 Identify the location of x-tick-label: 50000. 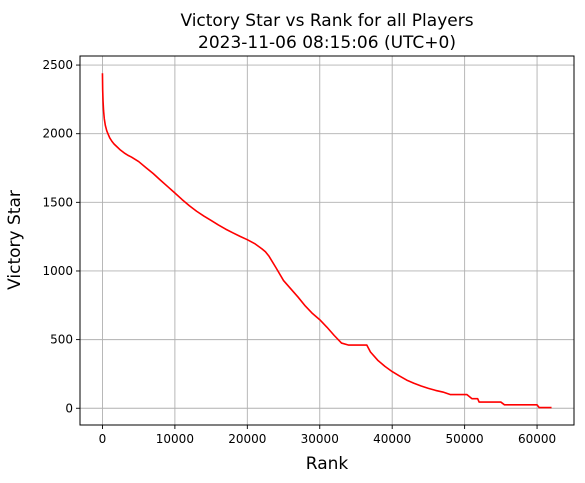
(465, 439).